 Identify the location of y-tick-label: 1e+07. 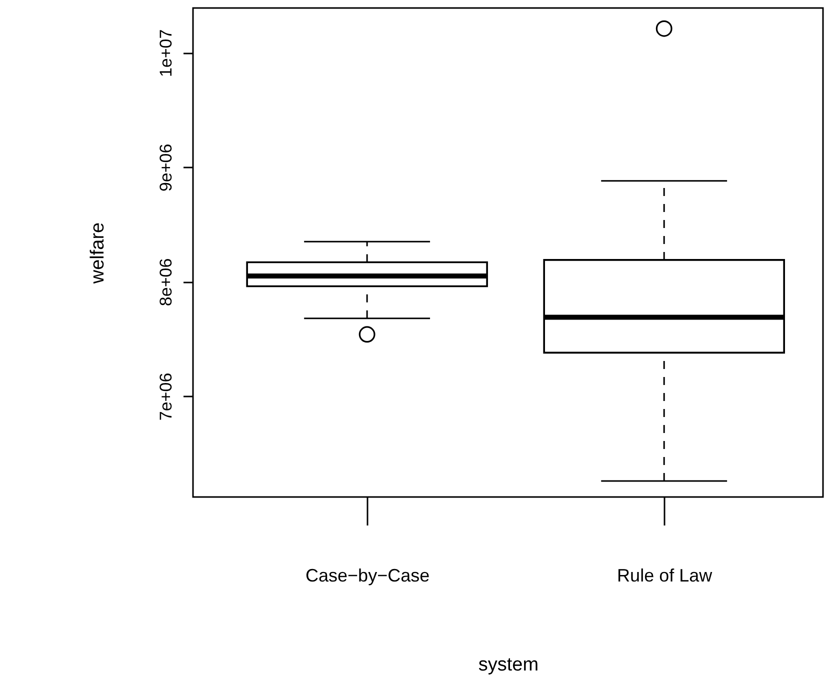
(166, 53).